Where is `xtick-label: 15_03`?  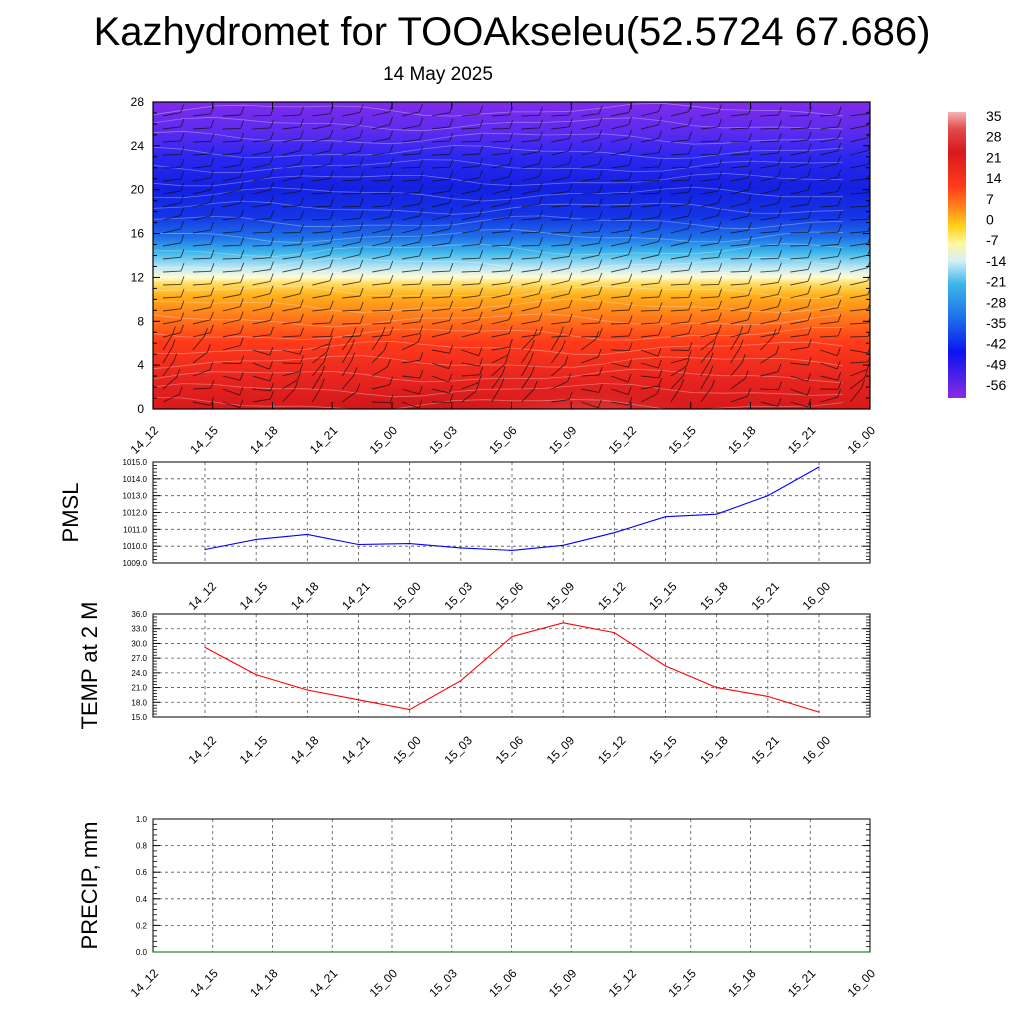 xtick-label: 15_03 is located at coordinates (443, 983).